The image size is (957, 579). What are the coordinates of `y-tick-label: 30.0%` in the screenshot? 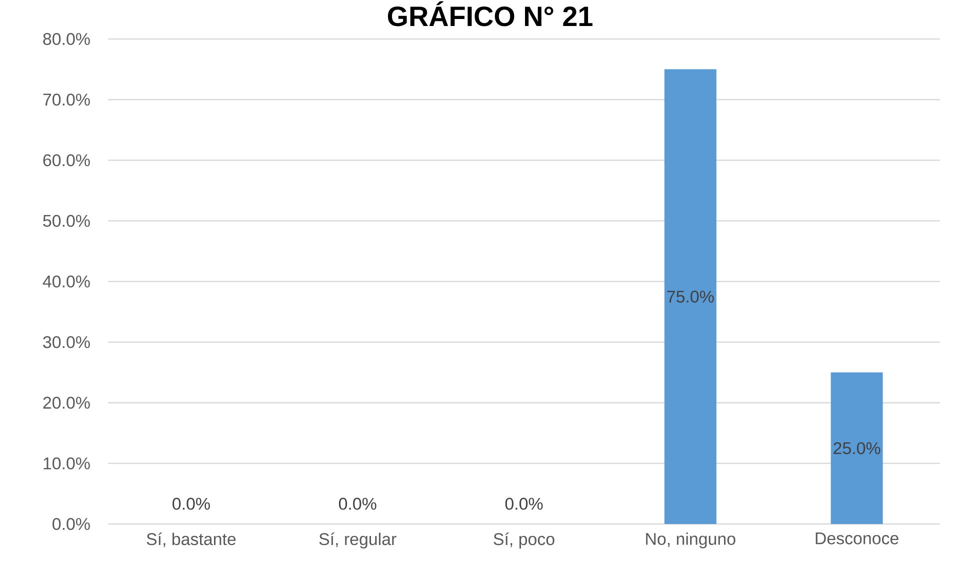 It's located at (66, 342).